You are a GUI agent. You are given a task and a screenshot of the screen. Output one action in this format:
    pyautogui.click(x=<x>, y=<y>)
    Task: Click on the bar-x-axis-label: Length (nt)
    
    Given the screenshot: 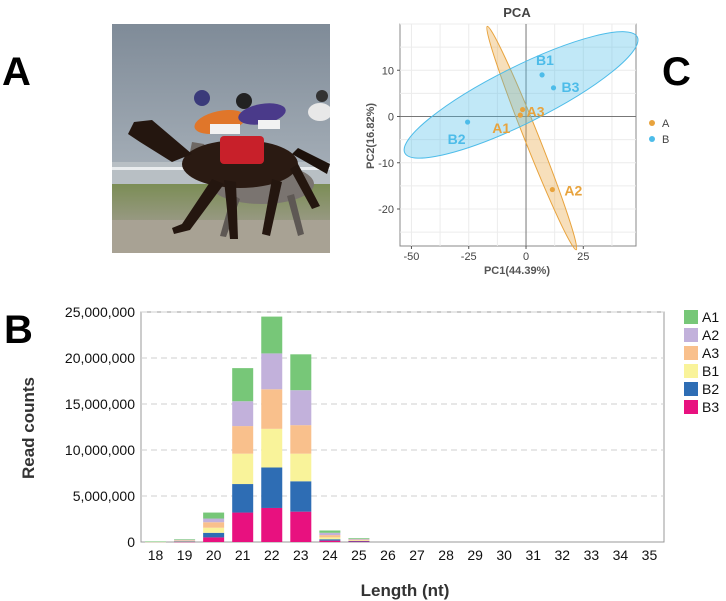 What is the action you would take?
    pyautogui.click(x=405, y=590)
    